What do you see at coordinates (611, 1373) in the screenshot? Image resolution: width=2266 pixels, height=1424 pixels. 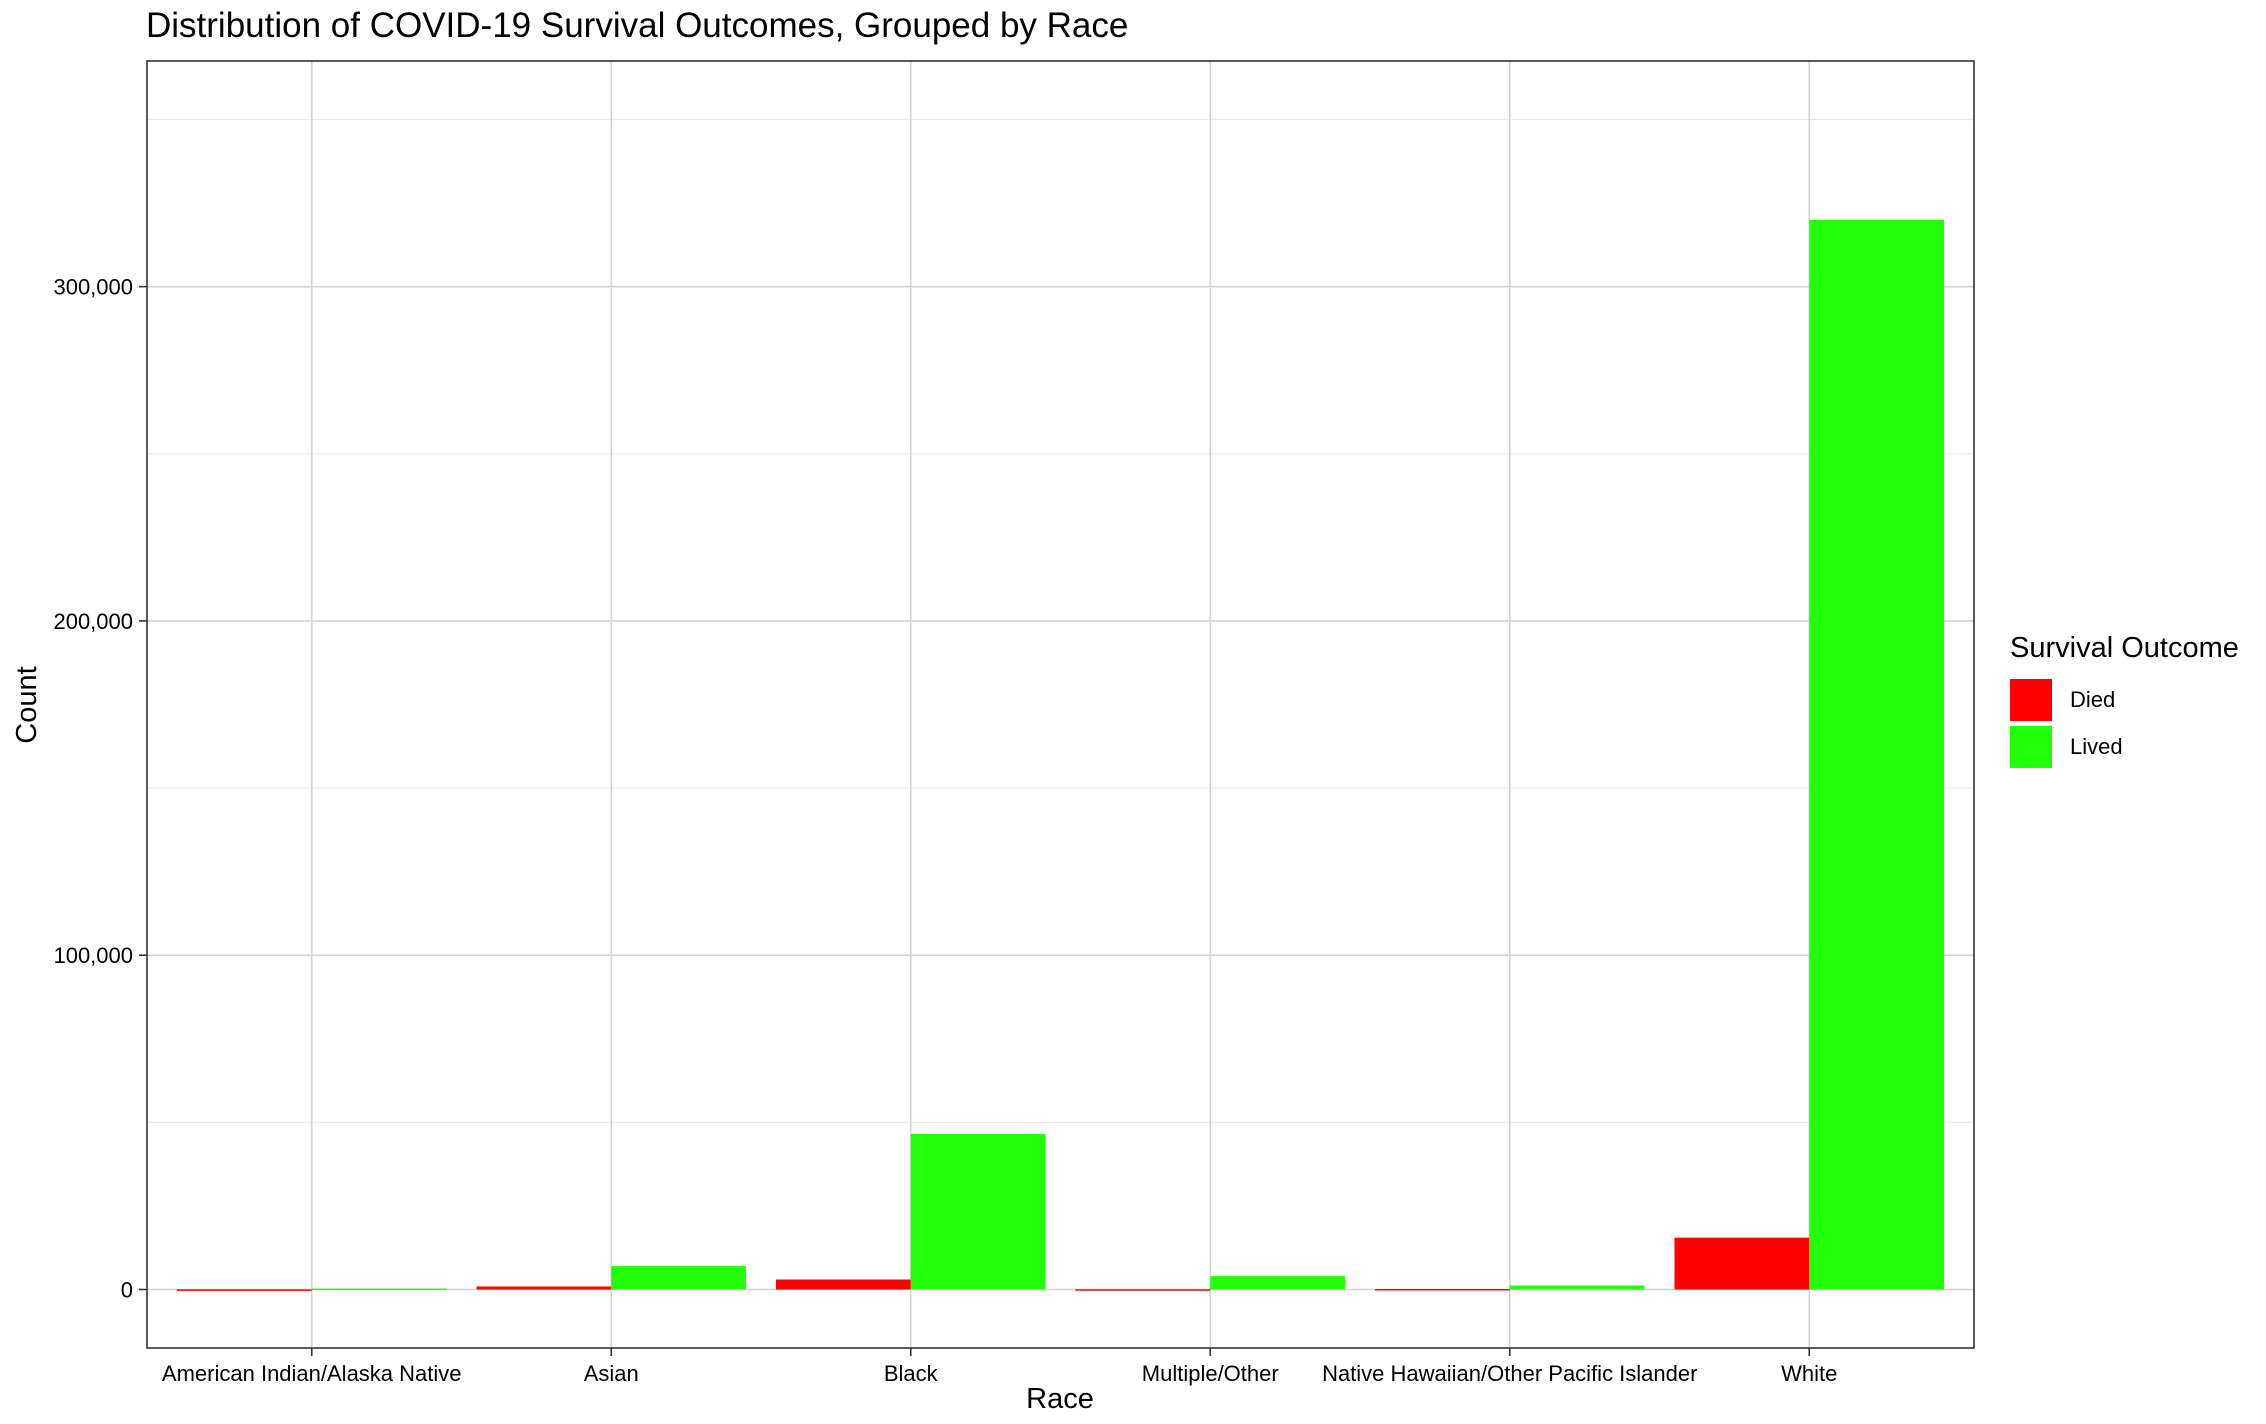 I see `x-tick-label: Asian` at bounding box center [611, 1373].